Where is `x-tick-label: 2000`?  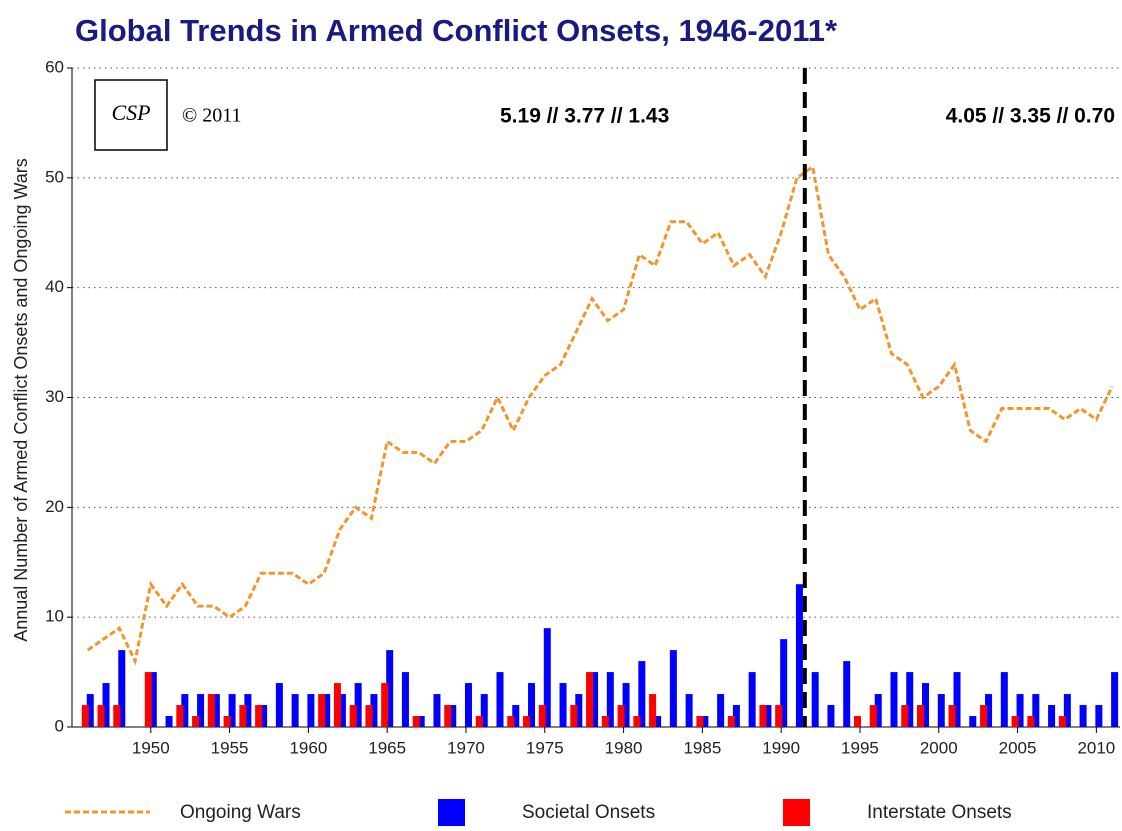
x-tick-label: 2000 is located at coordinates (939, 747).